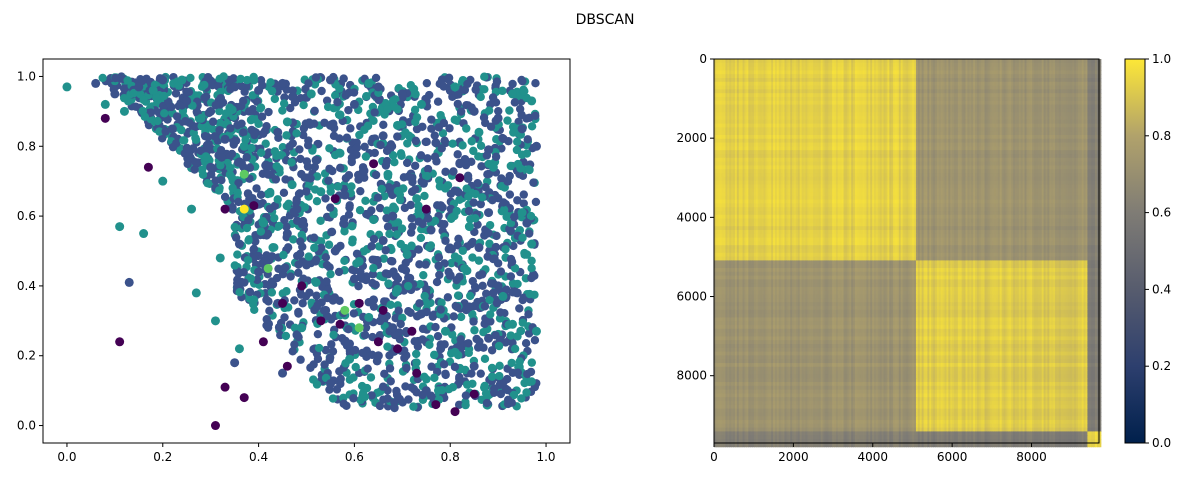  I want to click on scatter-y-tick-label: 0.4, so click(26, 286).